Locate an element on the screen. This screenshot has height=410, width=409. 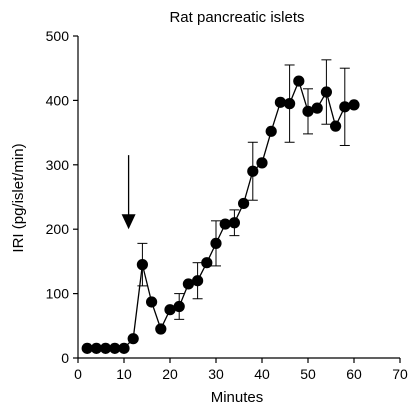
y-tick-label: 300 is located at coordinates (58, 165).